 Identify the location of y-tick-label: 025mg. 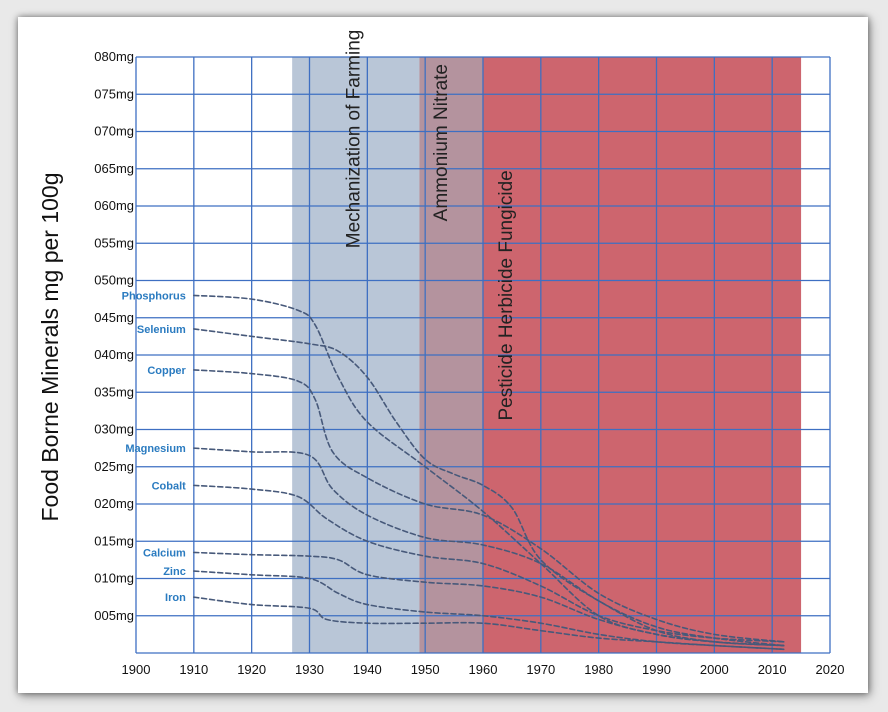
(114, 466).